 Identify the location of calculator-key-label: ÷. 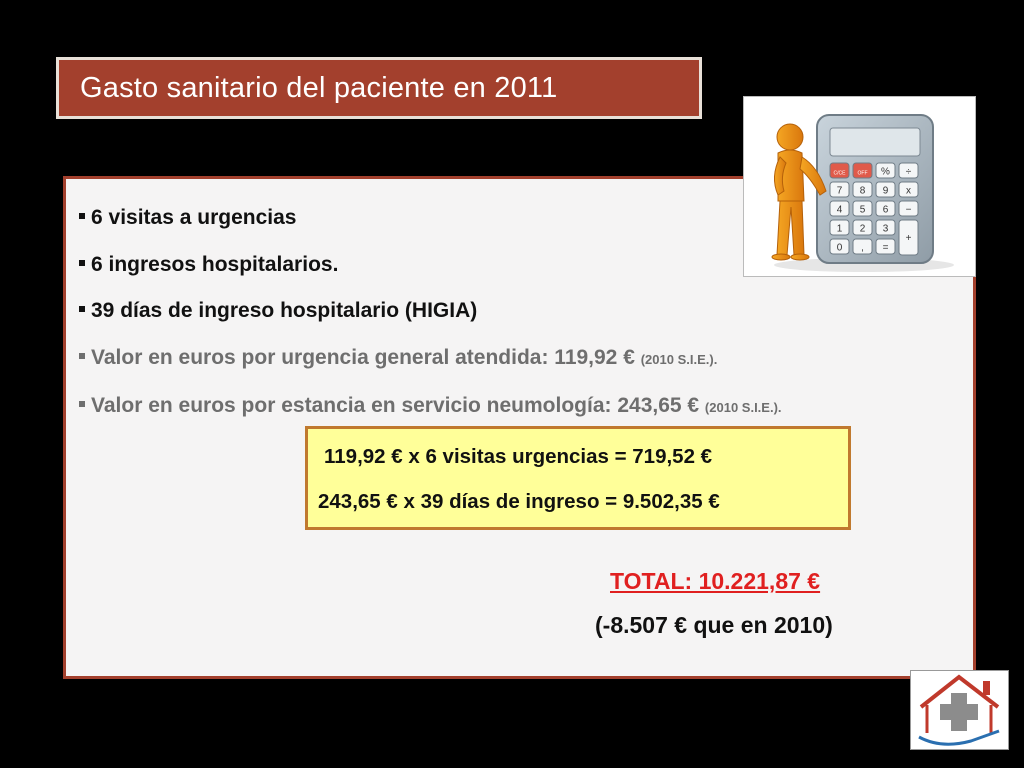
(909, 172).